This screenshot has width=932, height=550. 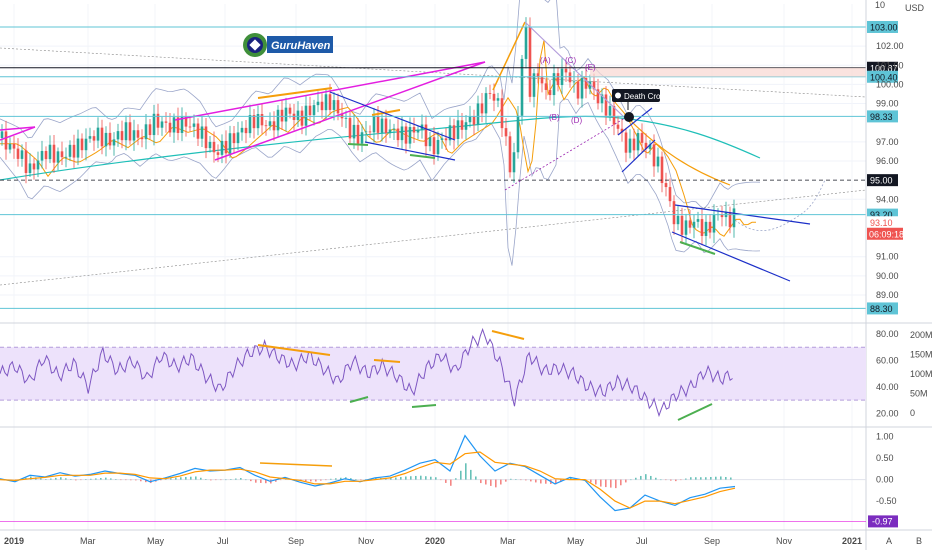 I want to click on green-divergence-line, so click(x=422, y=156).